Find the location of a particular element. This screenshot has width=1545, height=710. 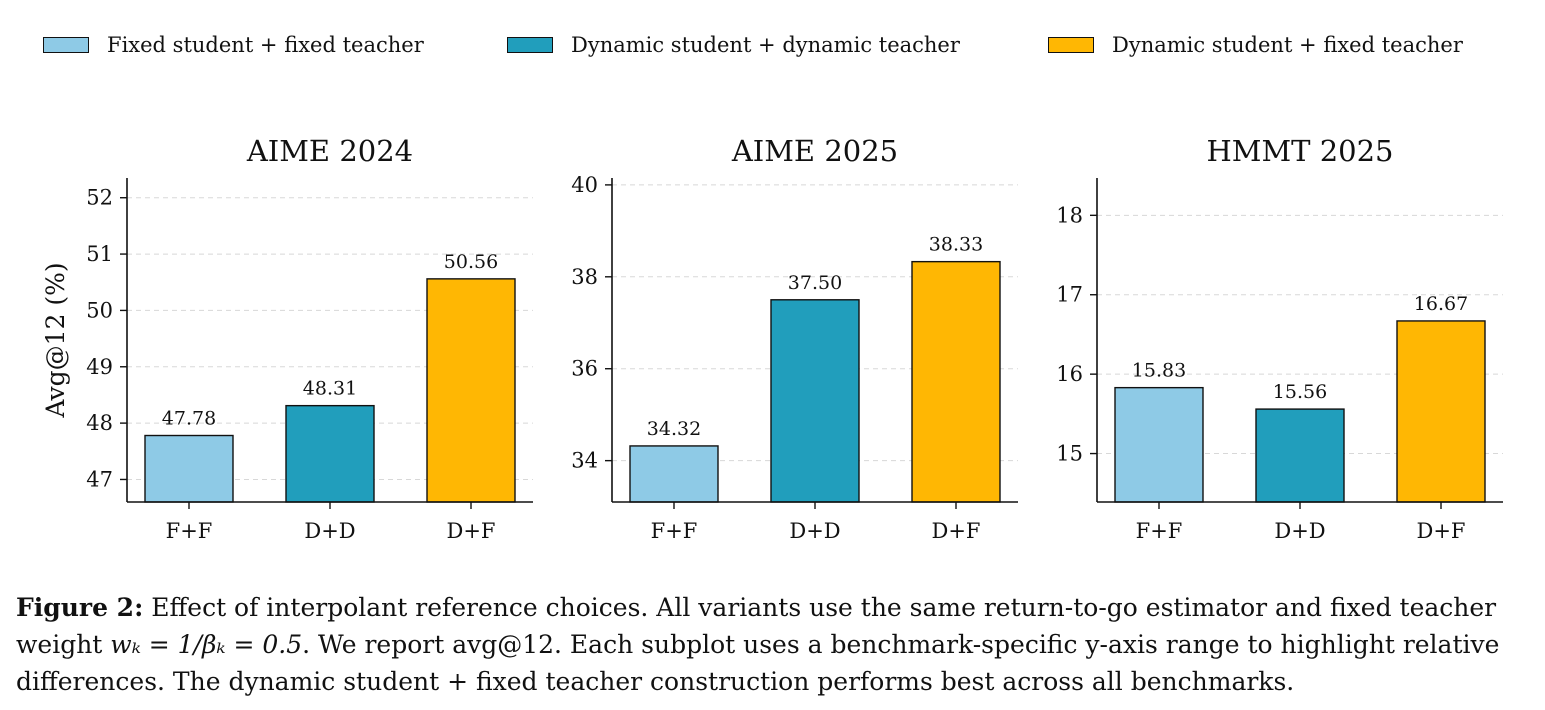

caption-label: Figure 2: is located at coordinates (80, 607).